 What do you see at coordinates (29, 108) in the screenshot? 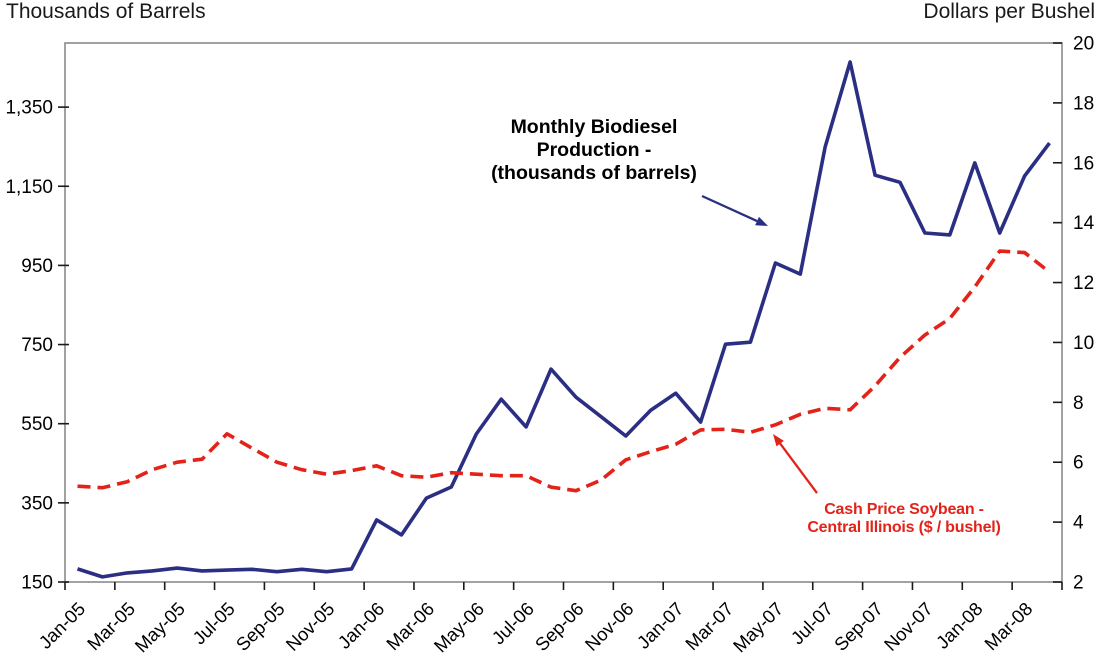
I see `left-axis-tick-label: 1,350` at bounding box center [29, 108].